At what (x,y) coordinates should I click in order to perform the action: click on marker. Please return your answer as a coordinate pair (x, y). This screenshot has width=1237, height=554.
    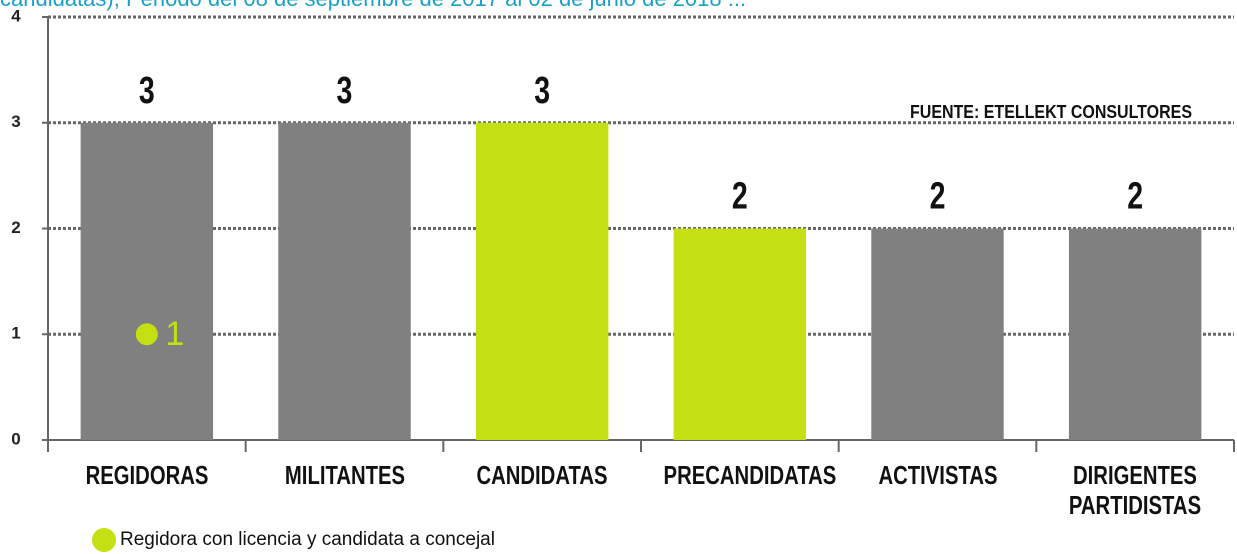
    Looking at the image, I should click on (146, 334).